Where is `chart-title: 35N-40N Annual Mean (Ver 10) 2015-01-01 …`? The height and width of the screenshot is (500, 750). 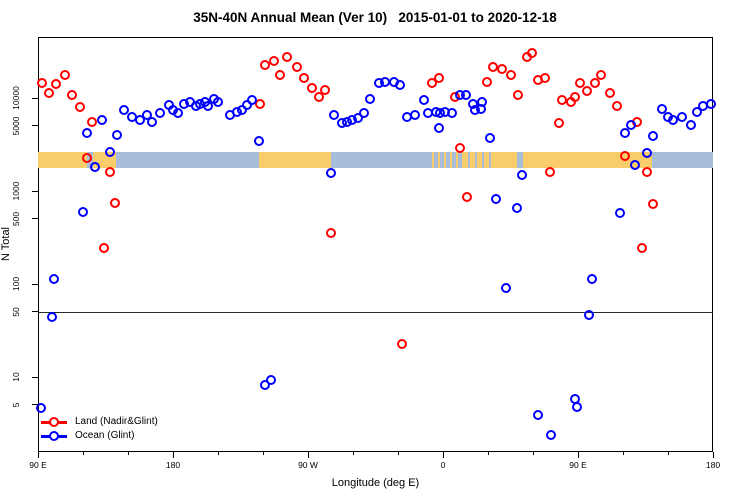 chart-title: 35N-40N Annual Mean (Ver 10) 2015-01-01 … is located at coordinates (375, 17).